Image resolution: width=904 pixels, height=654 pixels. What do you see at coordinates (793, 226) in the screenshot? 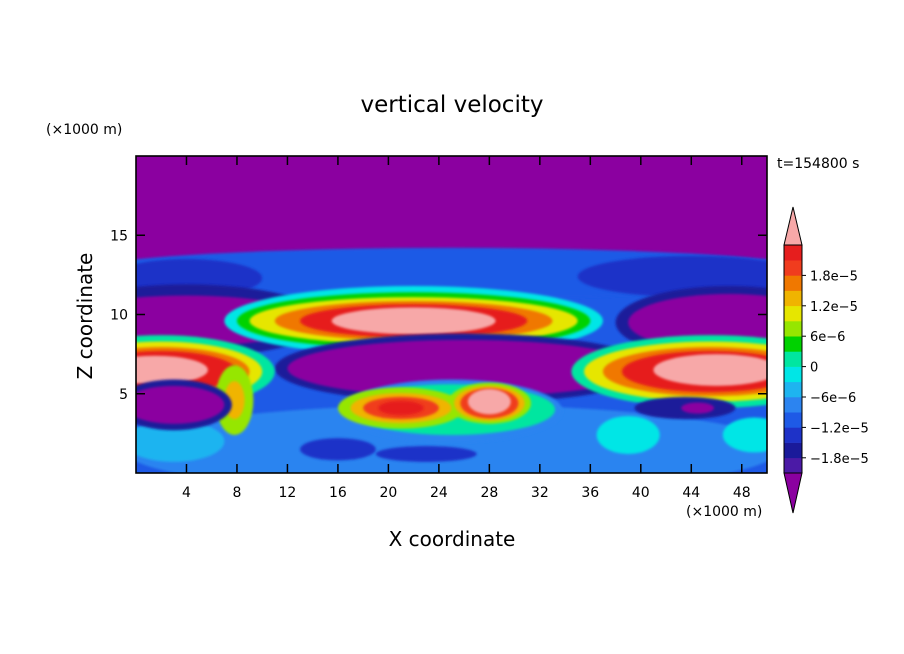
I see `colorbar-extend-high` at bounding box center [793, 226].